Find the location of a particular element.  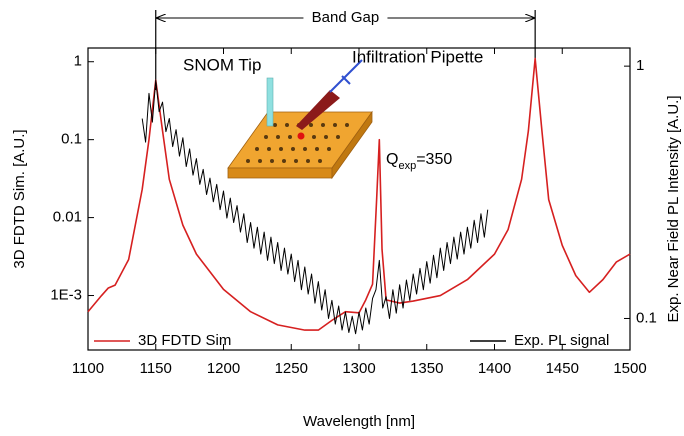

band-gap-label: Band Gap is located at coordinates (346, 17).